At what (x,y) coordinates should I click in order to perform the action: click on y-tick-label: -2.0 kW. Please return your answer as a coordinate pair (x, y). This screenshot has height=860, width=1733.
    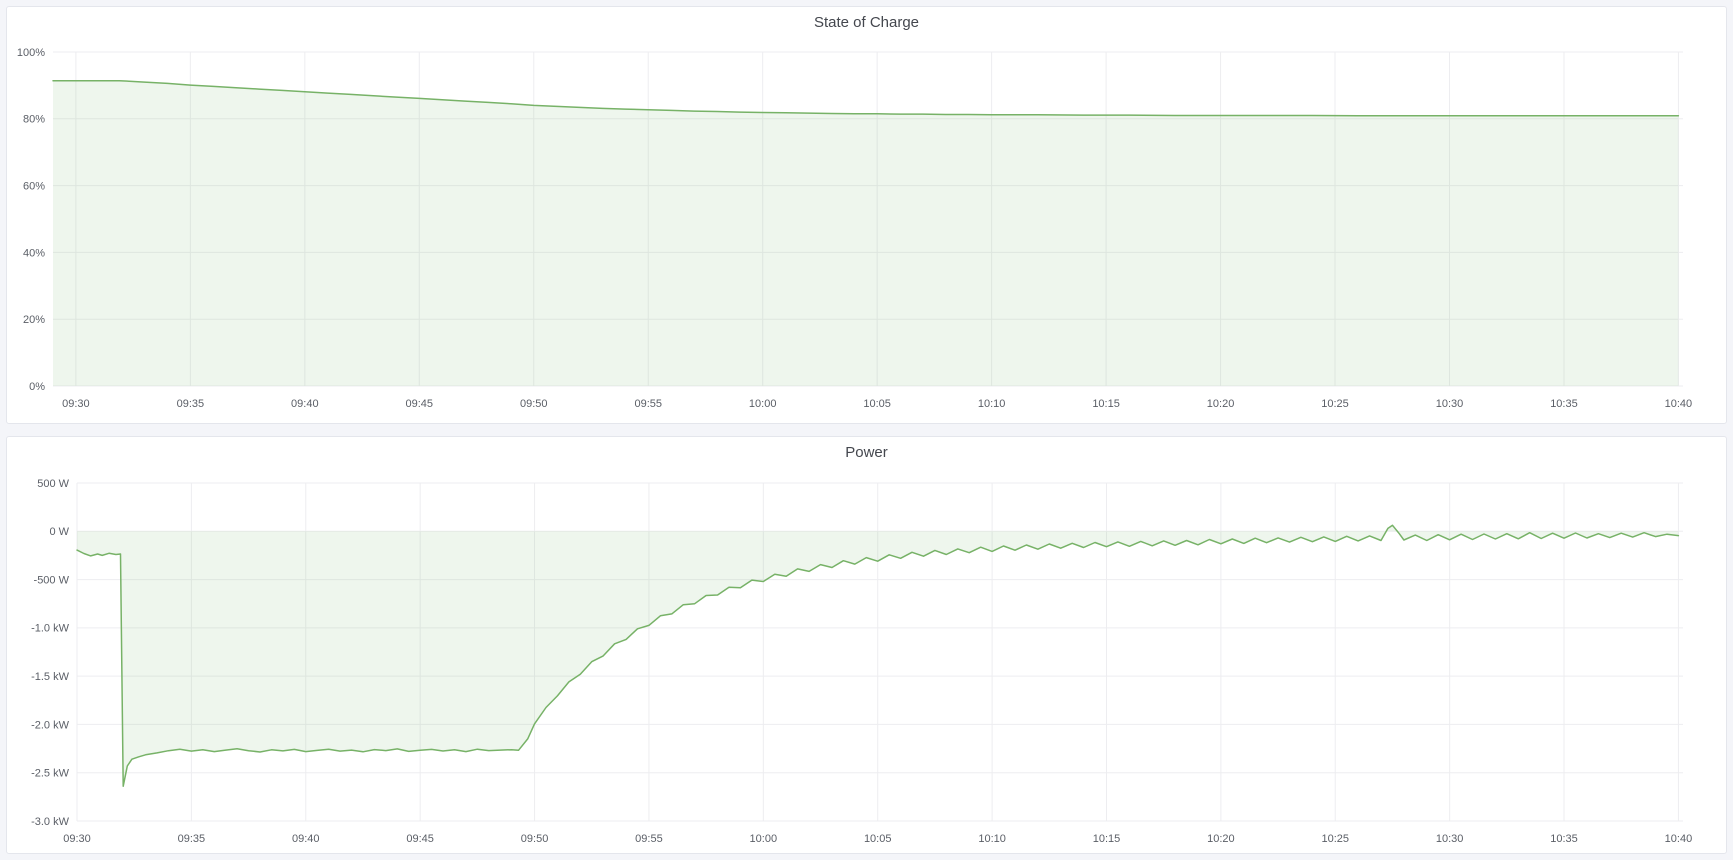
    Looking at the image, I should click on (50, 725).